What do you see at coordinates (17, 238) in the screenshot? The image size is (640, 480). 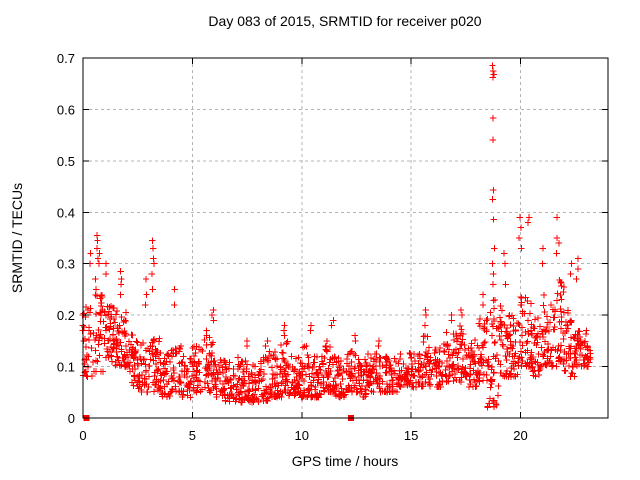 I see `y-axis-label: SRMTID / TECUs` at bounding box center [17, 238].